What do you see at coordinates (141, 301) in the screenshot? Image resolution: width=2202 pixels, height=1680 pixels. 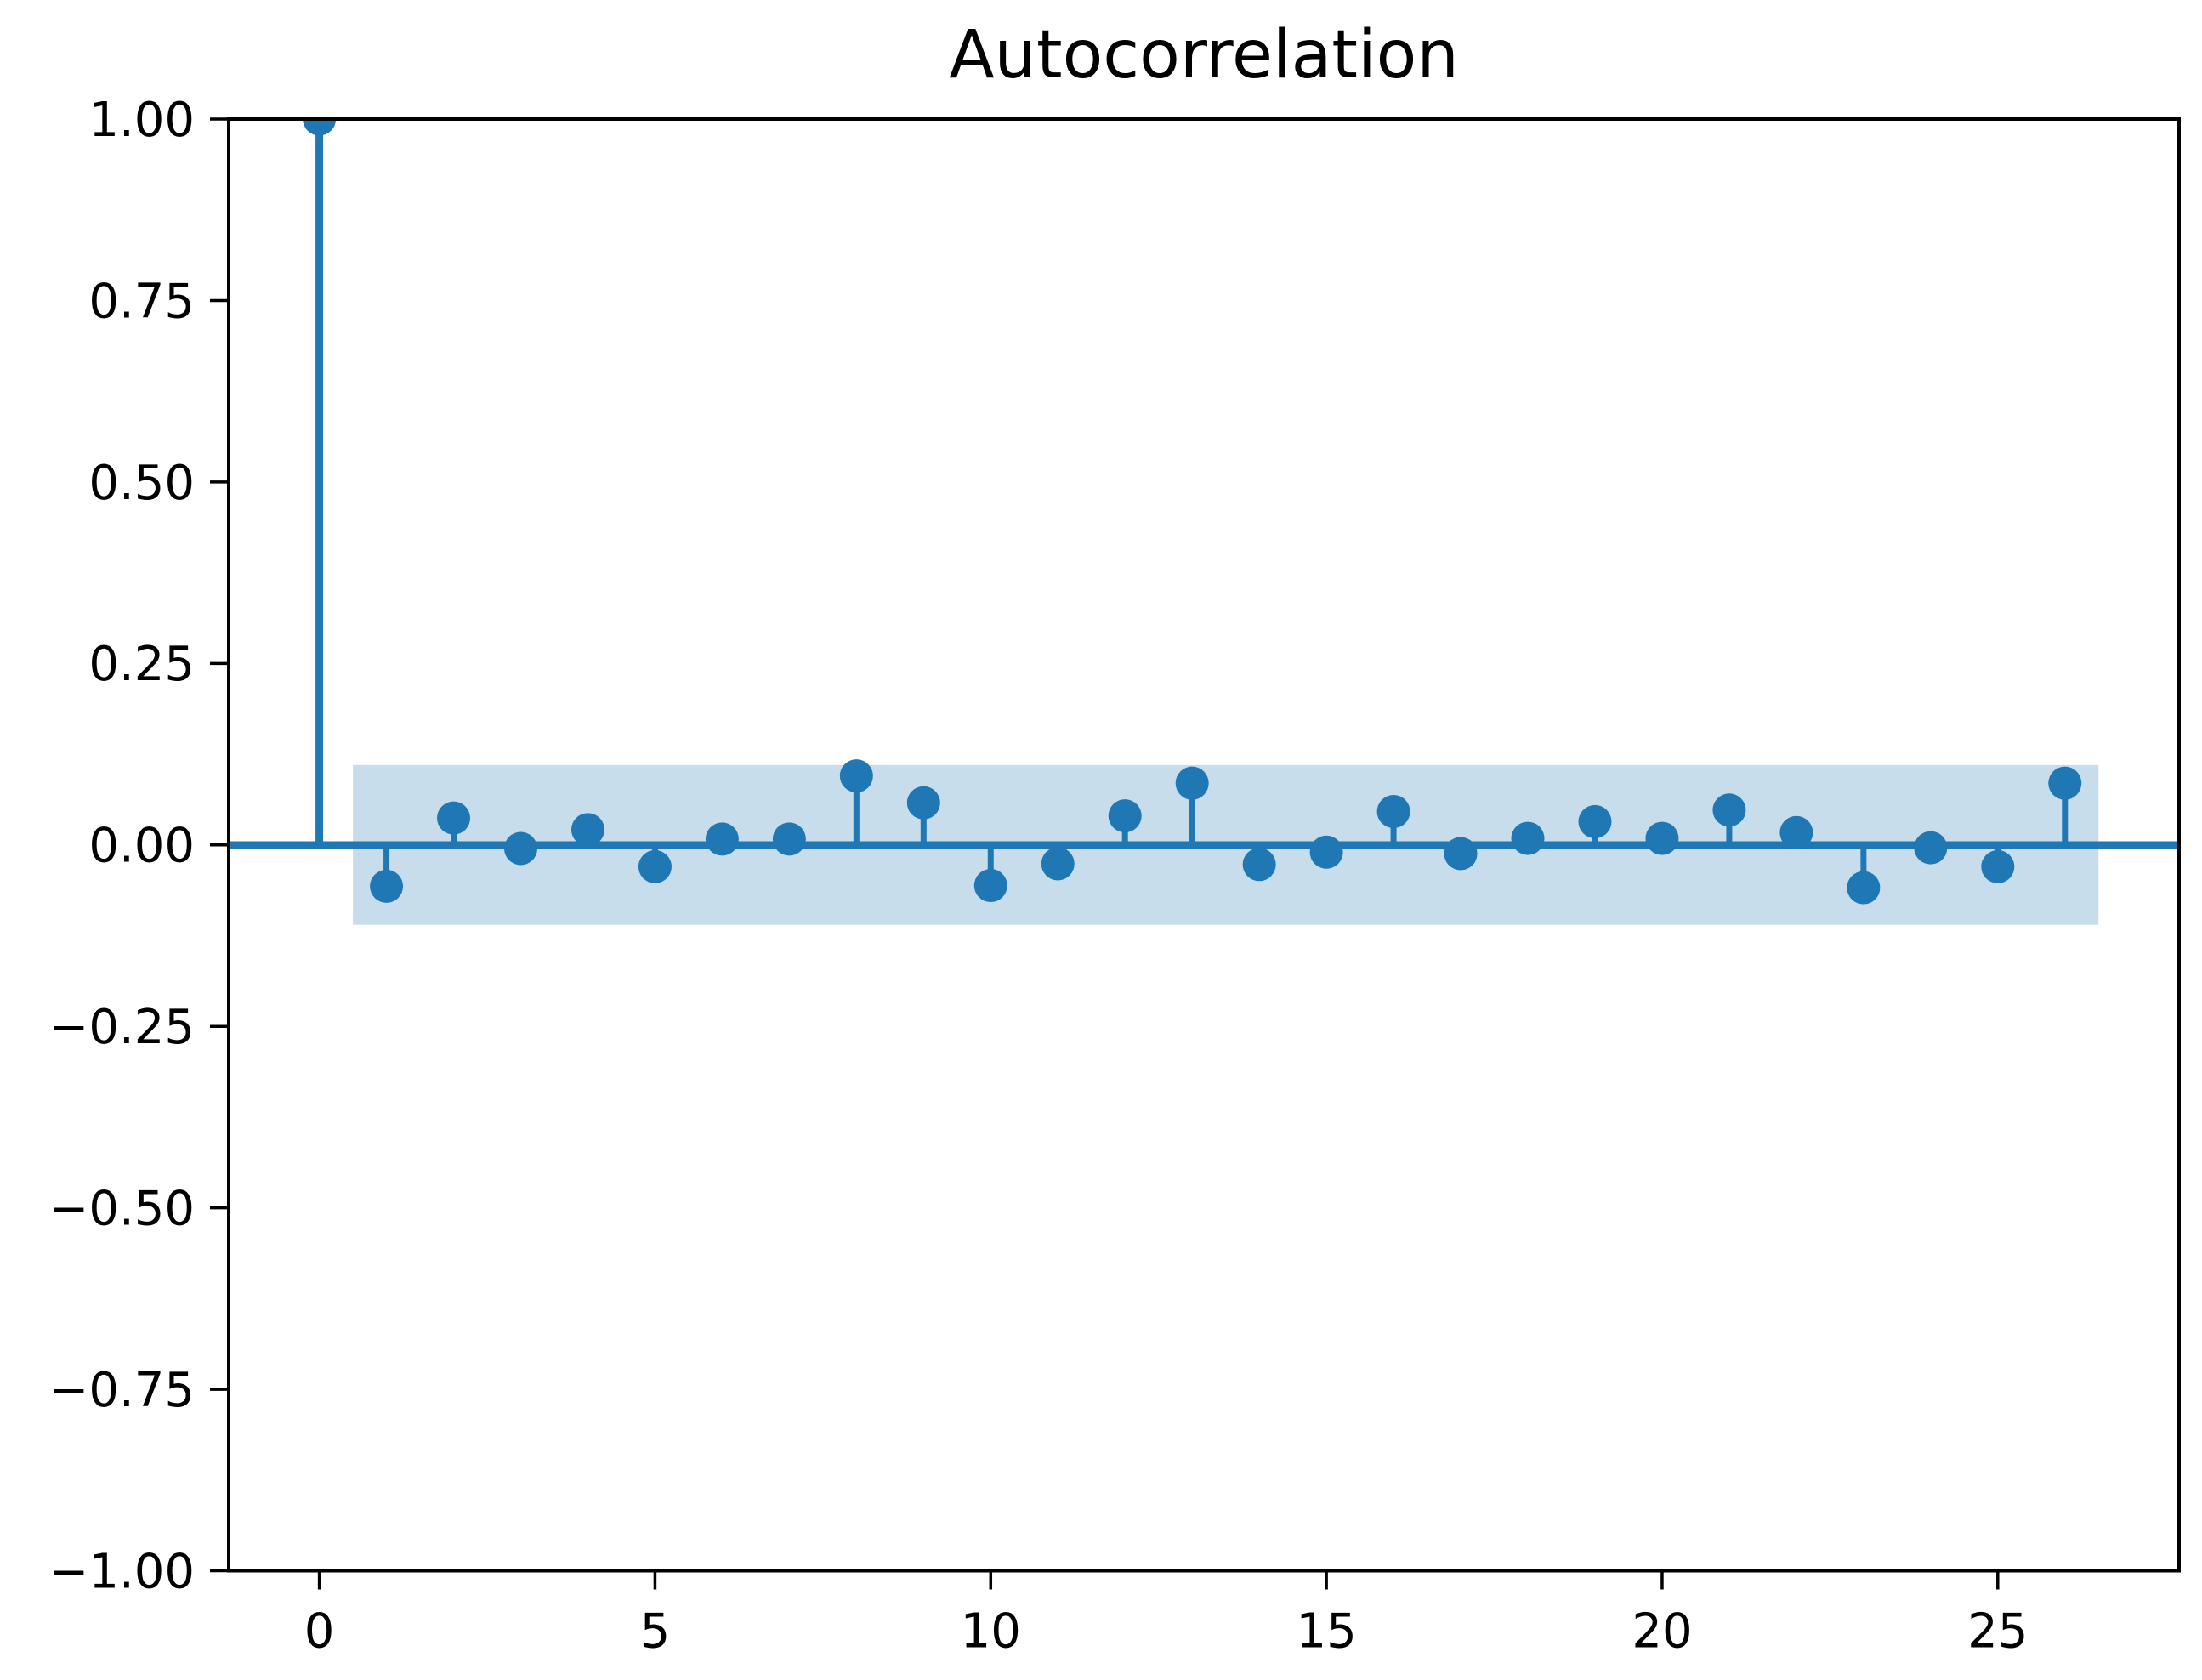 I see `y-tick-label: 0.75` at bounding box center [141, 301].